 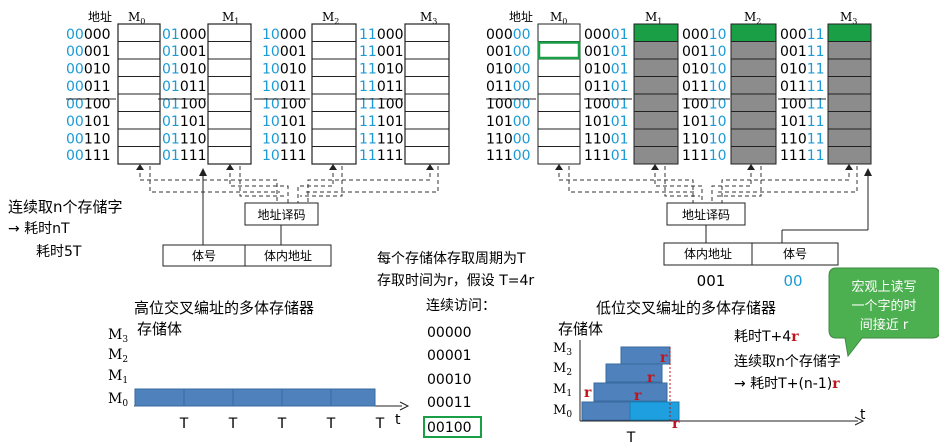 What do you see at coordinates (704, 105) in the screenshot?
I see `address-label: 10010` at bounding box center [704, 105].